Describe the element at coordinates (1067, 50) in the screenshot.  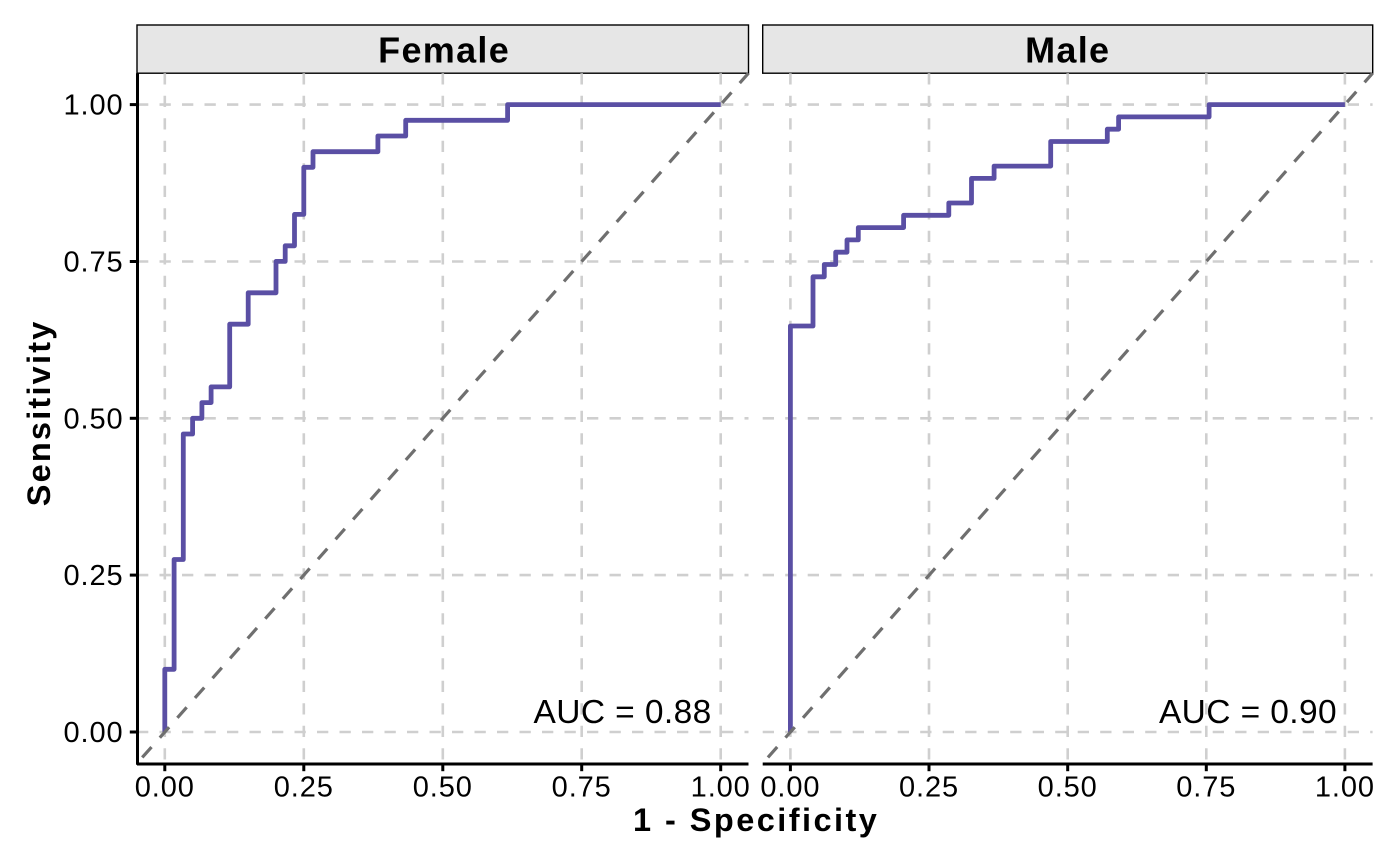
I see `svg-text: Male` at that location.